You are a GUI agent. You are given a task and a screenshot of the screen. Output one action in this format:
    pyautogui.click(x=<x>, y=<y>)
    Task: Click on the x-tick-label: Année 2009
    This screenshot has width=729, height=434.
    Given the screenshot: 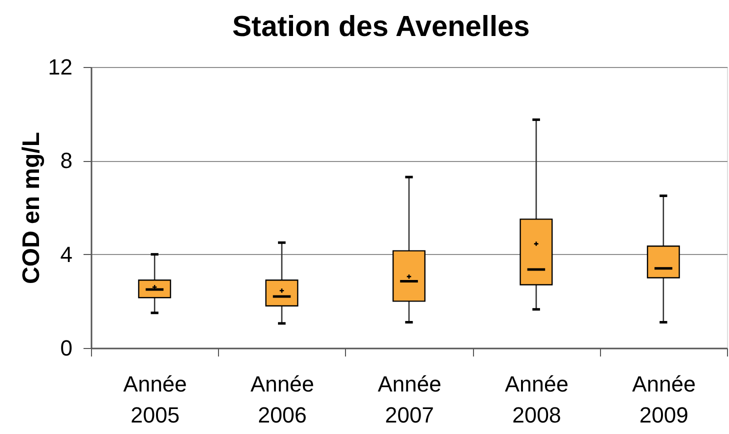 What is the action you would take?
    pyautogui.click(x=664, y=400)
    